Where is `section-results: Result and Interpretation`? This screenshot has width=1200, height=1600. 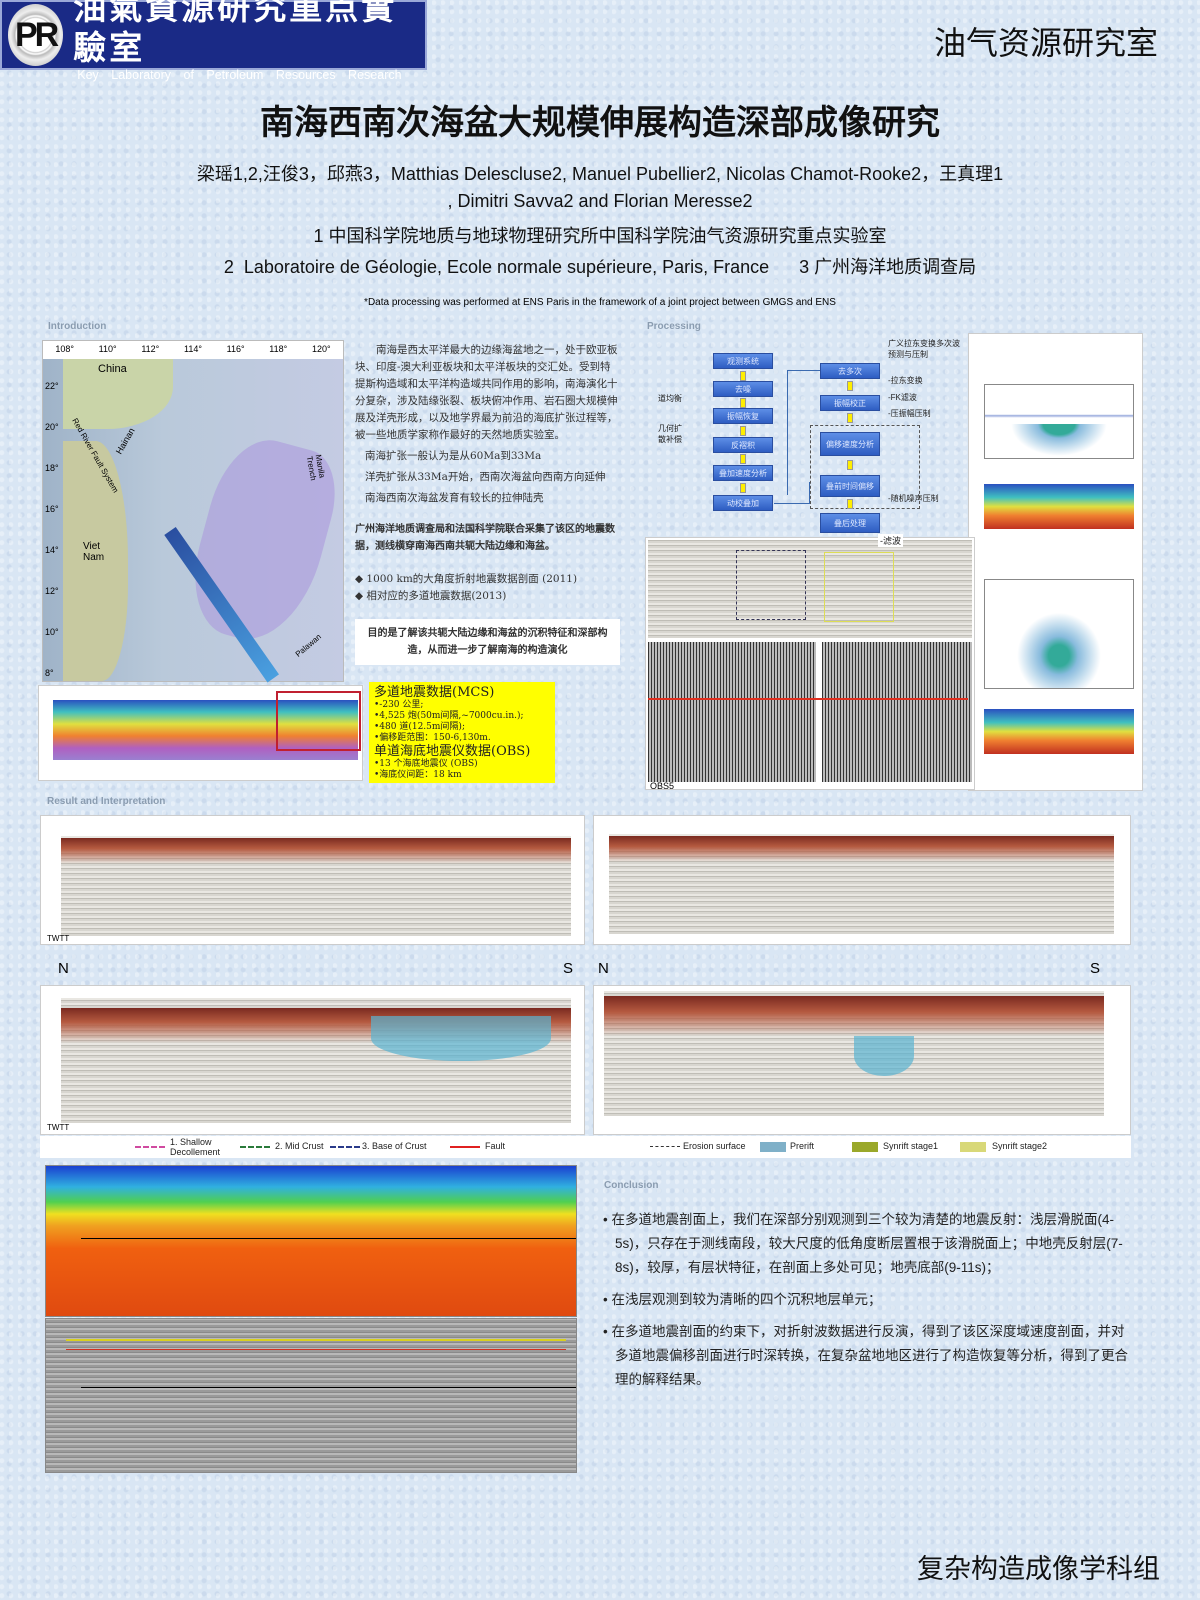
section-results: Result and Interpretation is located at coordinates (106, 801).